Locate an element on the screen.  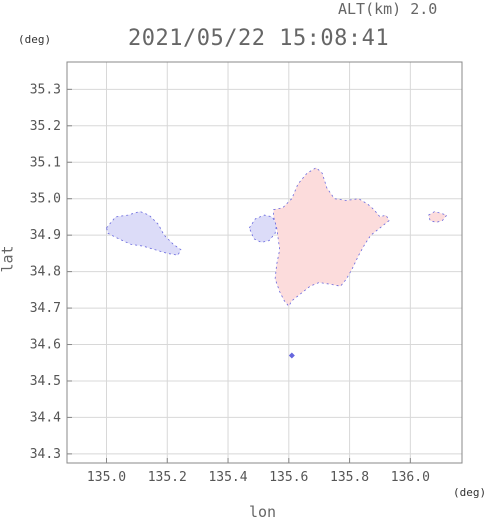
y-axis-unit: (deg) is located at coordinates (35, 39).